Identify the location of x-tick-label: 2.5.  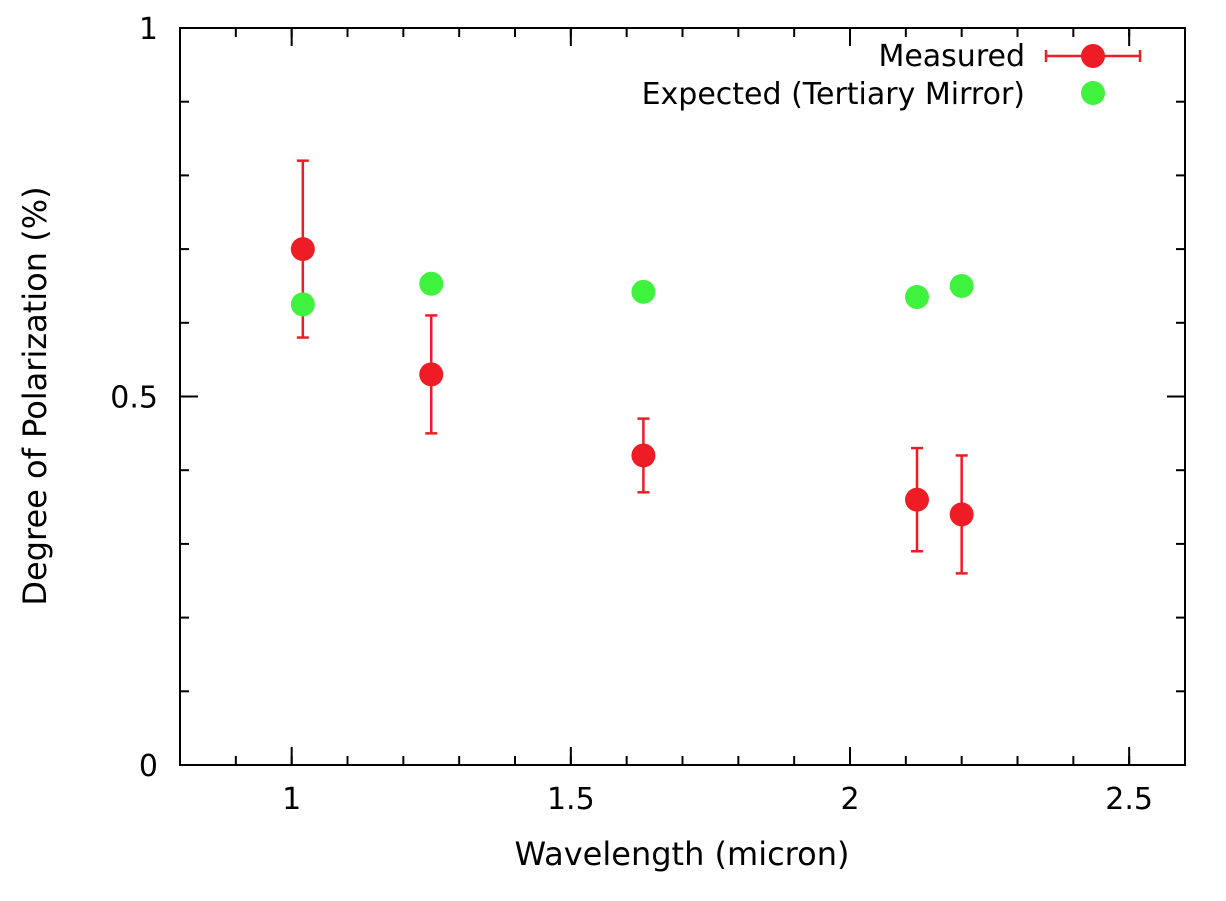
(1129, 799).